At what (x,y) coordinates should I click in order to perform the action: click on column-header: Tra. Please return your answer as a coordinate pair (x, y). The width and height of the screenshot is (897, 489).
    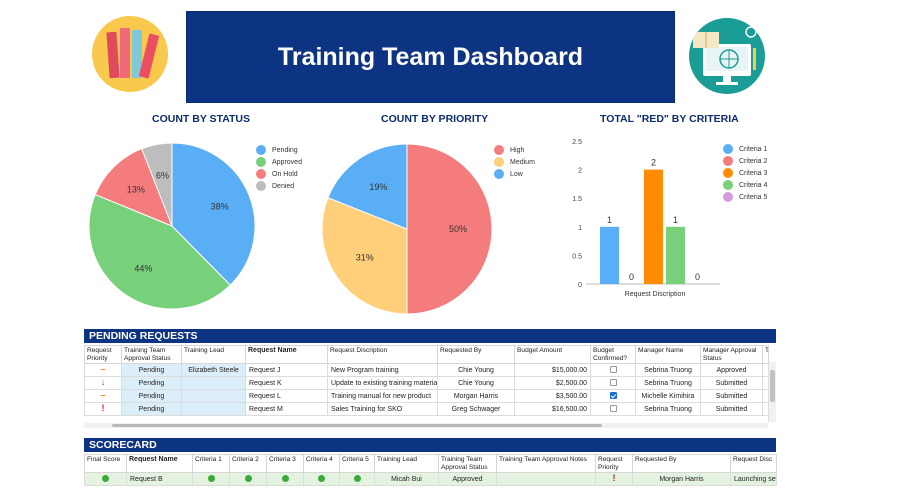
    Looking at the image, I should click on (765, 354).